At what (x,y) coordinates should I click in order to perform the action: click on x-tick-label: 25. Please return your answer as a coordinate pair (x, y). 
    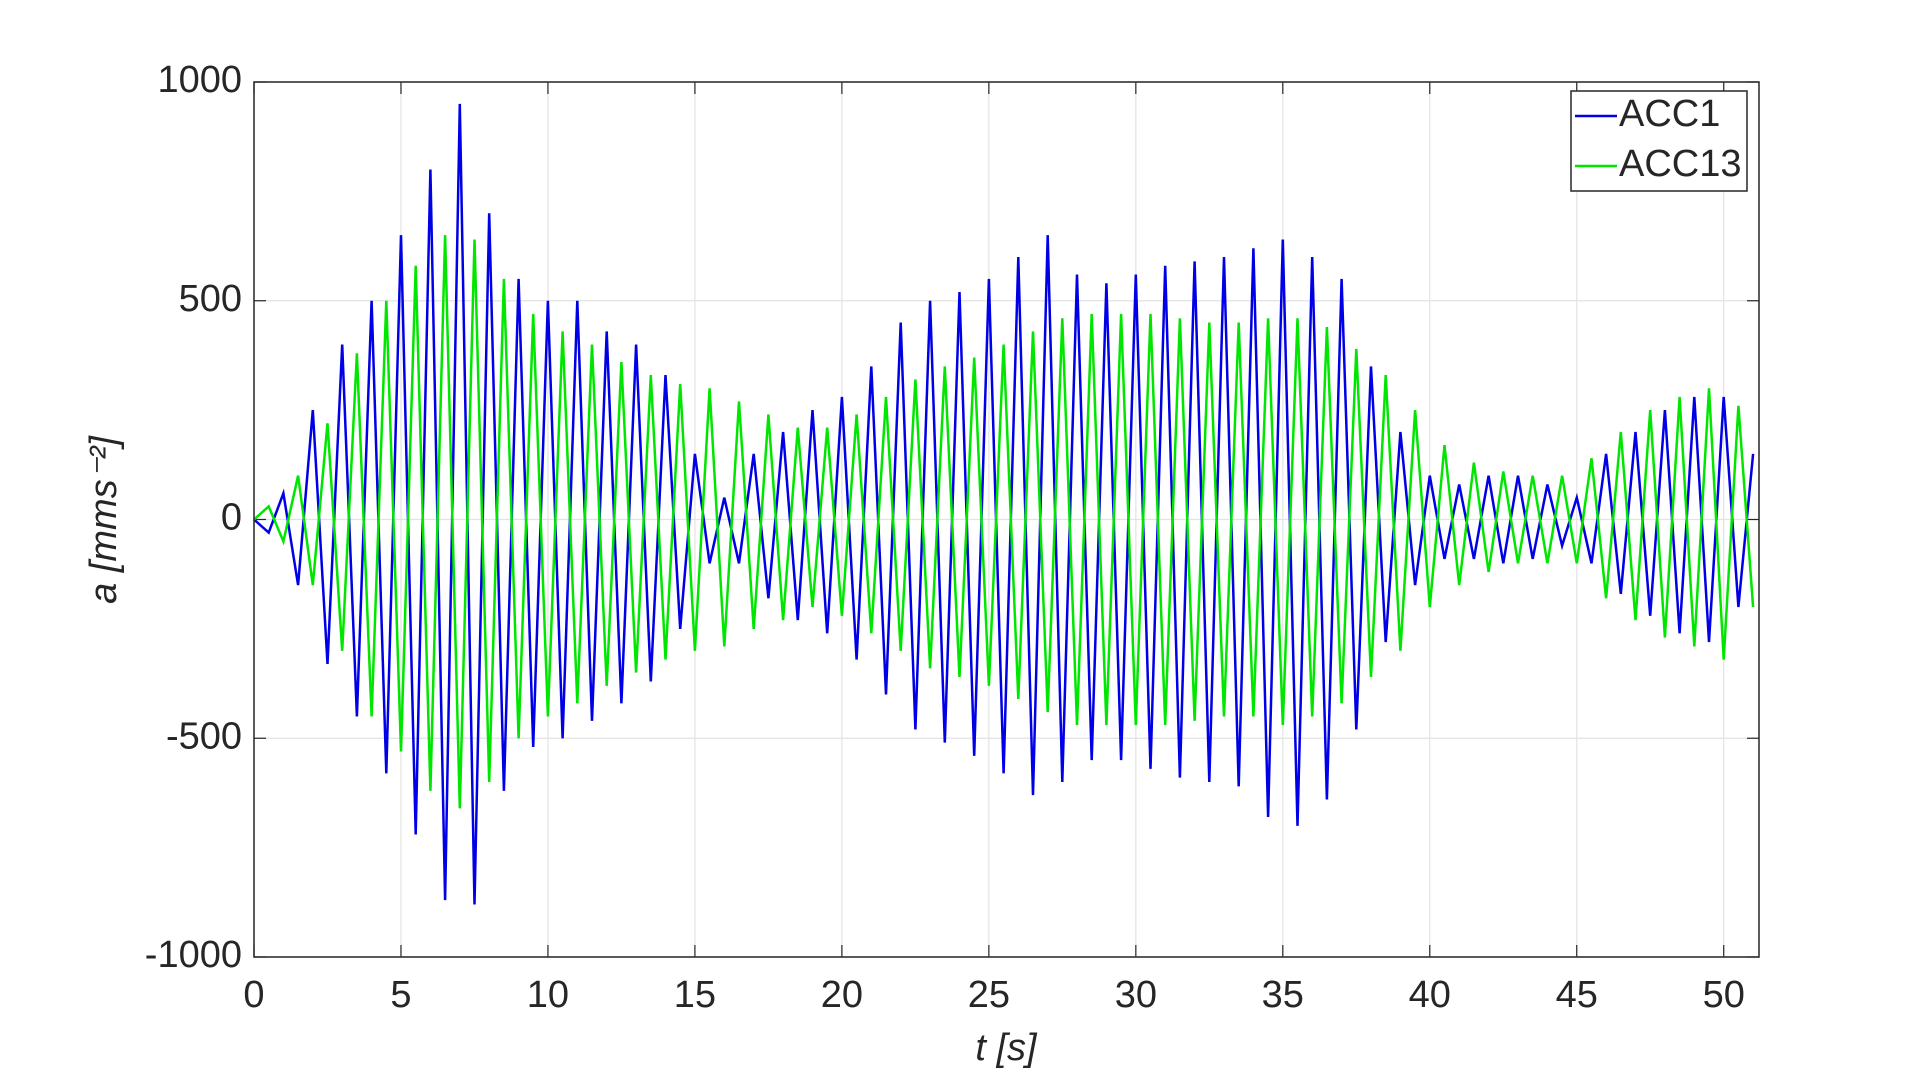
    Looking at the image, I should click on (989, 995).